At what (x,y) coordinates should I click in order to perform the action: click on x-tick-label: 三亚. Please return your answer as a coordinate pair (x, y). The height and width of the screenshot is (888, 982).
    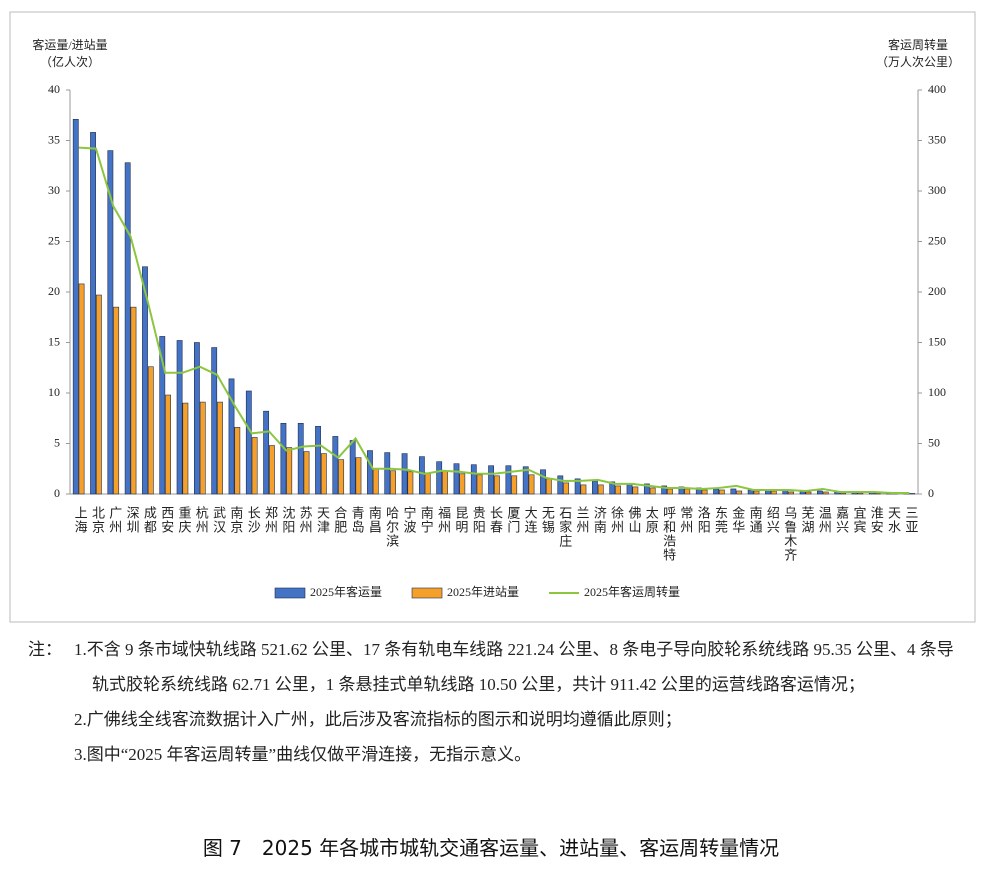
    Looking at the image, I should click on (910, 520).